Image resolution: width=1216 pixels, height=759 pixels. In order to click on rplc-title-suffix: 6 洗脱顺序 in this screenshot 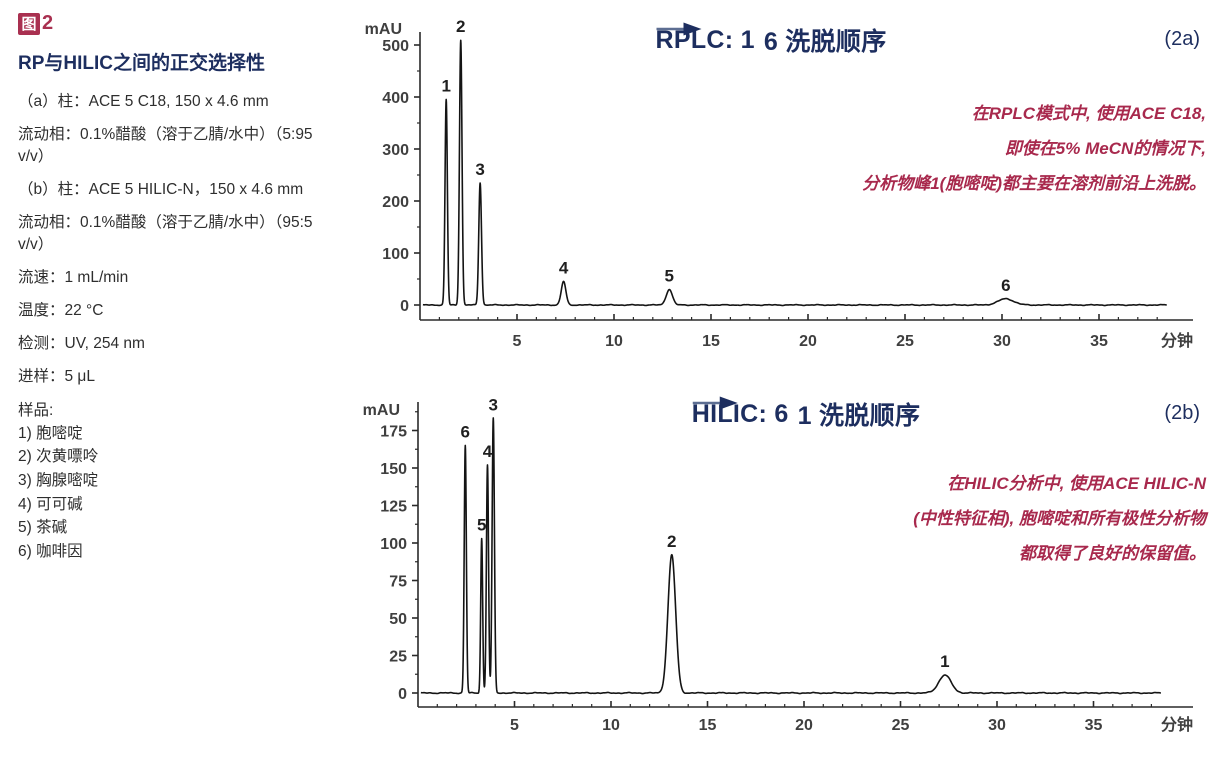, I will do `click(825, 42)`.